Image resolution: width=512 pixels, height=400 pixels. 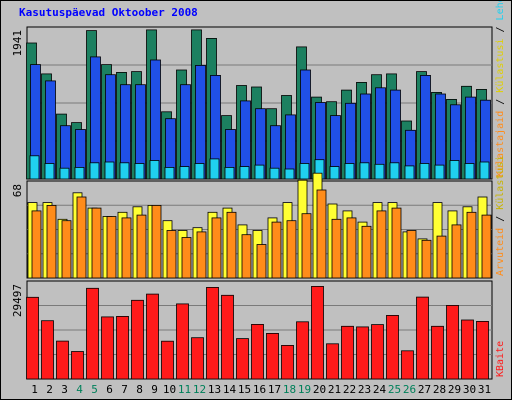 What do you see at coordinates (334, 389) in the screenshot?
I see `x-tick-day-21: 21` at bounding box center [334, 389].